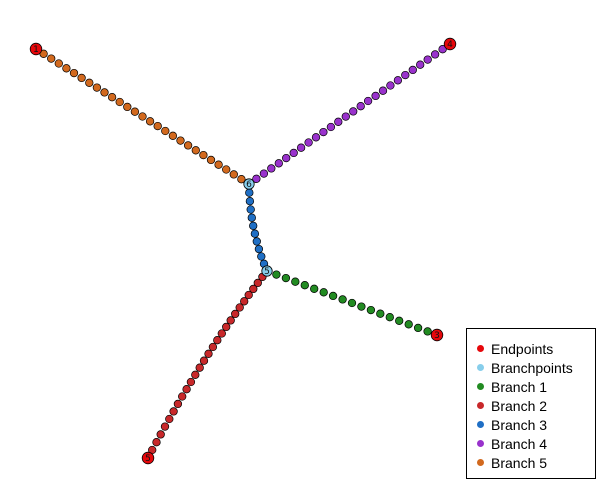  I want to click on endpoint-1-label: 1, so click(36, 50).